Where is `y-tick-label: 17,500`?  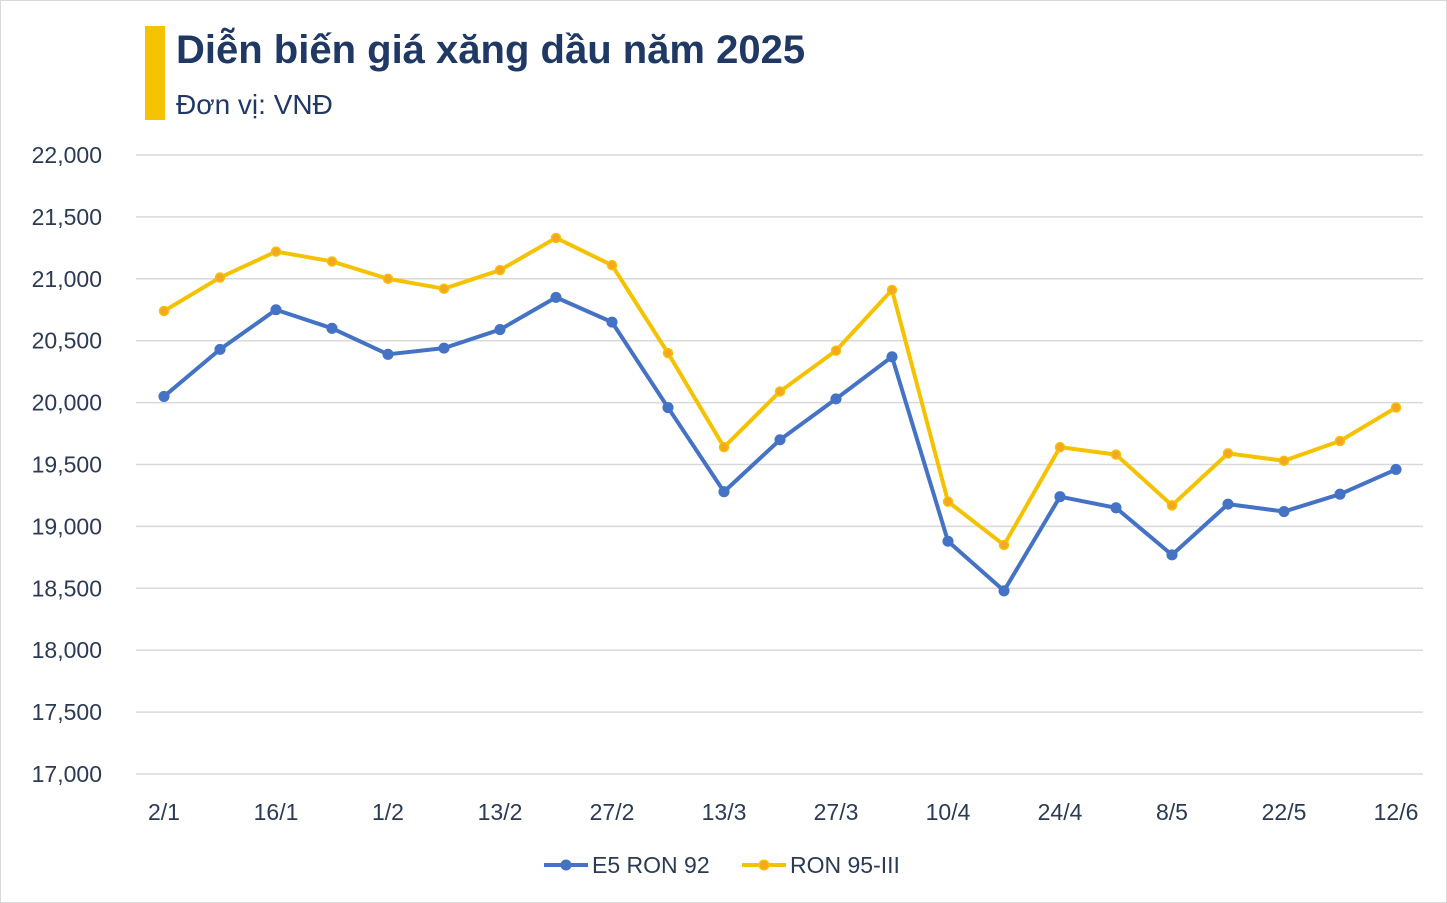 y-tick-label: 17,500 is located at coordinates (67, 712).